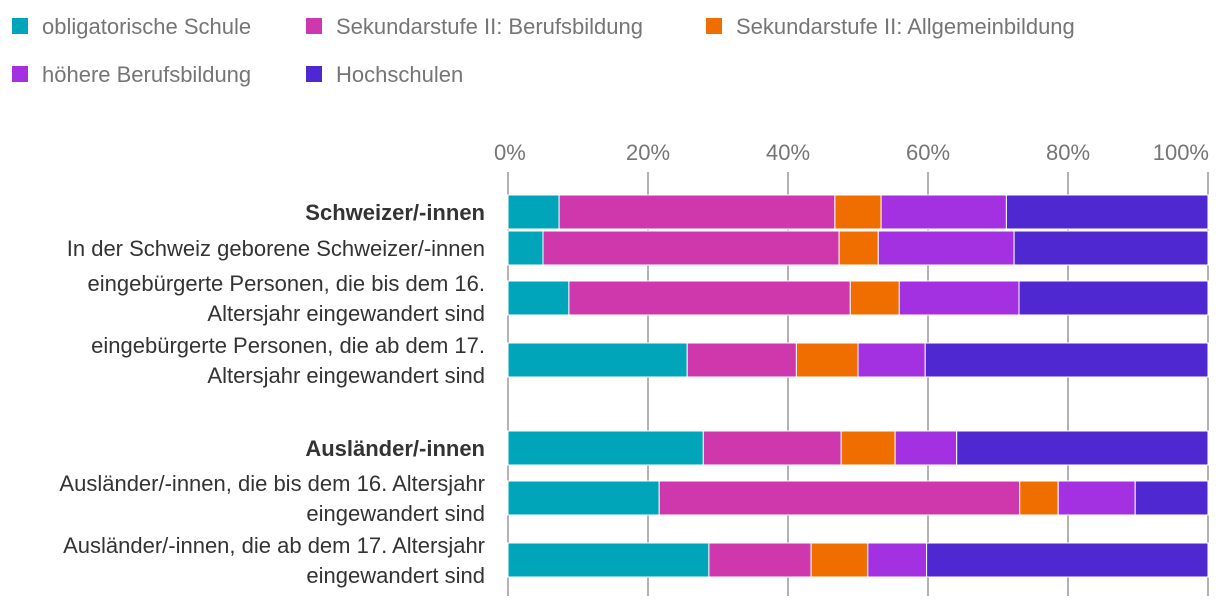 The width and height of the screenshot is (1220, 608). I want to click on bar-row1-h-here-berufsbildung, so click(946, 248).